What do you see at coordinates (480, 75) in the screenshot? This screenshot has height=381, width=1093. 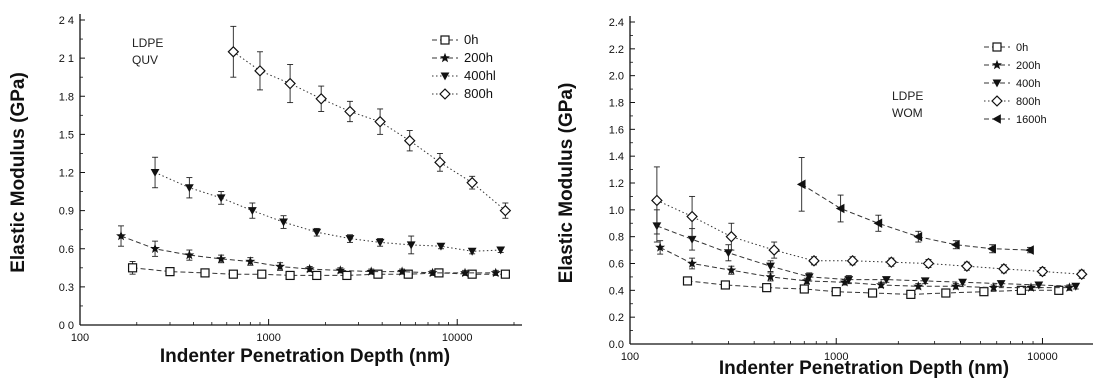 I see `legend-label: 400hl` at bounding box center [480, 75].